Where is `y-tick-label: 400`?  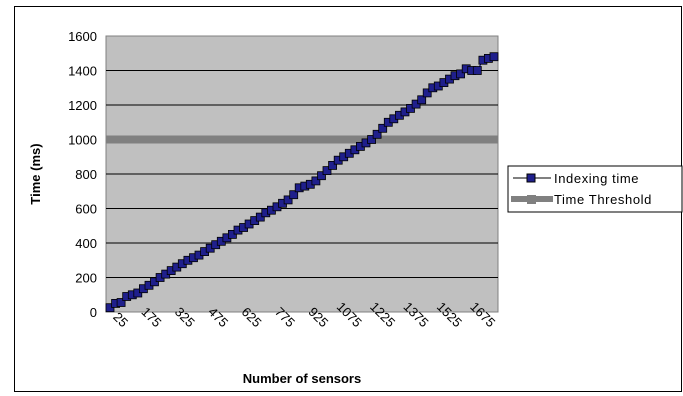
y-tick-label: 400 is located at coordinates (86, 243).